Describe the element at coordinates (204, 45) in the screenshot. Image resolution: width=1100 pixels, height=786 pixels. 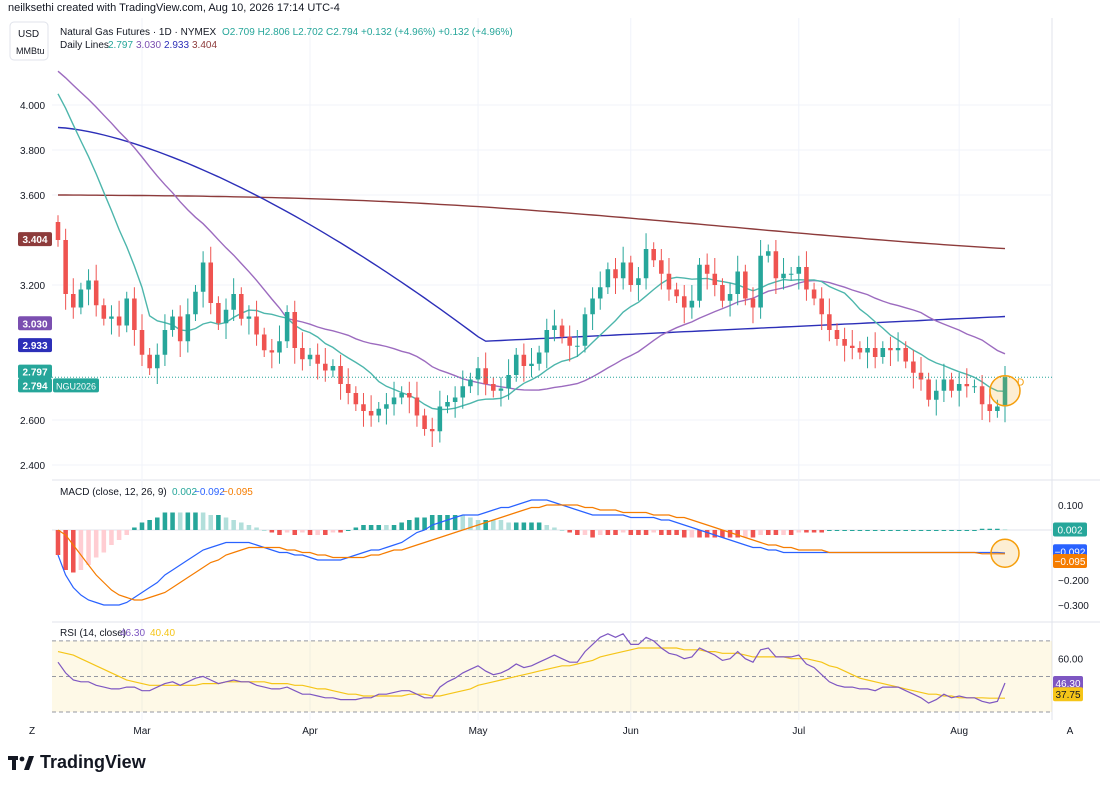
I see `line-value-sma200: 3.404` at that location.